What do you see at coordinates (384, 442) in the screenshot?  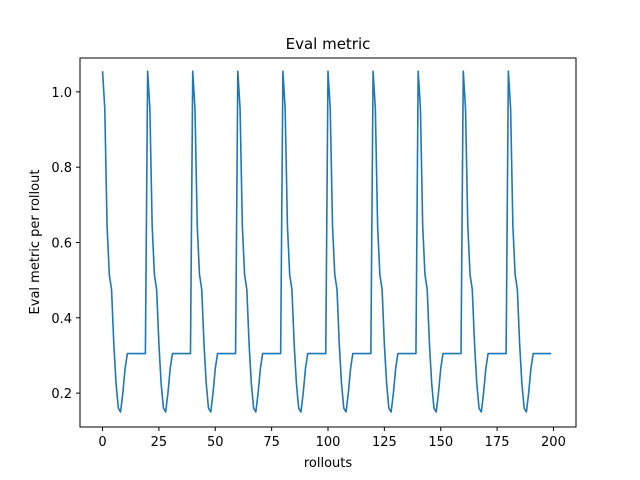 I see `x-tick-label: 125` at bounding box center [384, 442].